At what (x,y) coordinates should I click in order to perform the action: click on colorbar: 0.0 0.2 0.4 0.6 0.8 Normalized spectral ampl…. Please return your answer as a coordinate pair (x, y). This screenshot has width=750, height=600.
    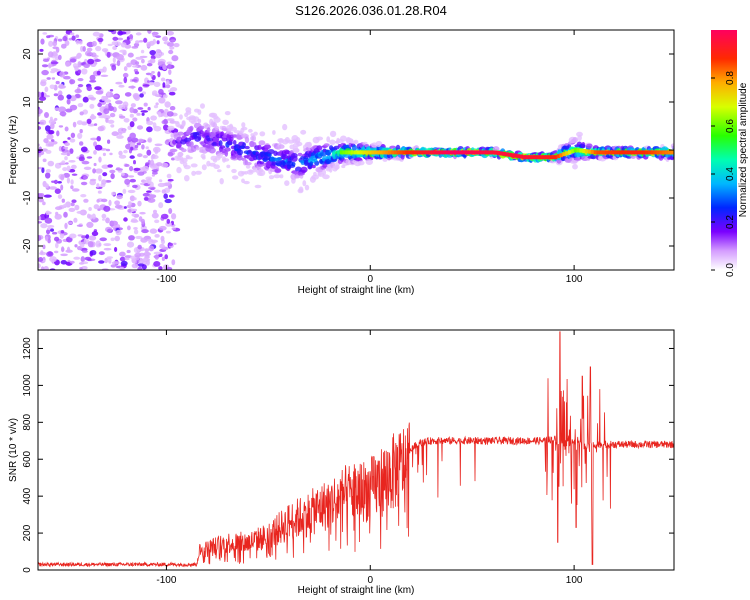
    Looking at the image, I should click on (730, 153).